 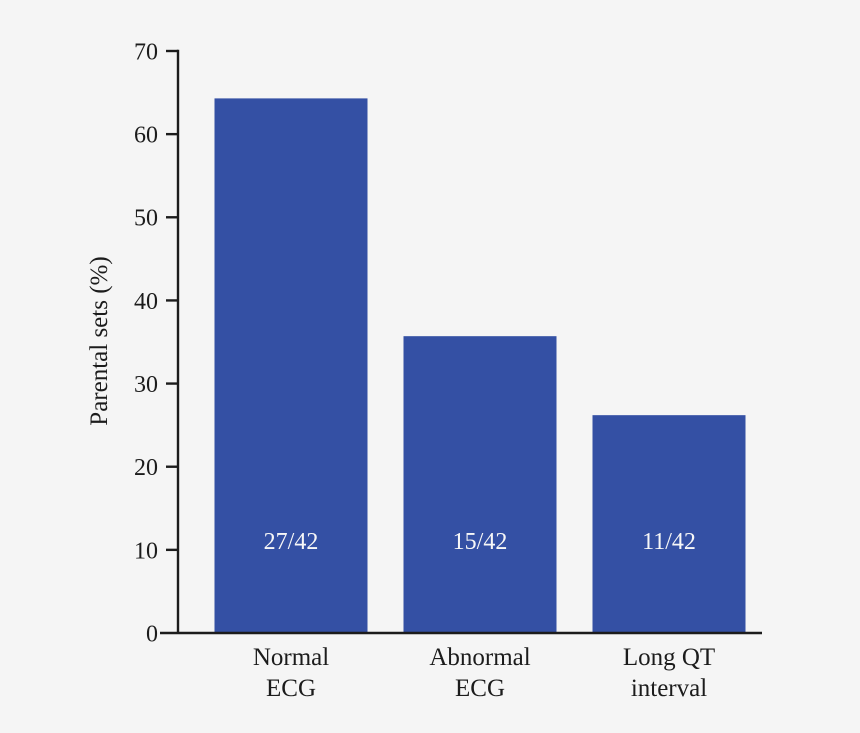 I want to click on category-label-2-line-1: Abnormal, so click(x=479, y=657).